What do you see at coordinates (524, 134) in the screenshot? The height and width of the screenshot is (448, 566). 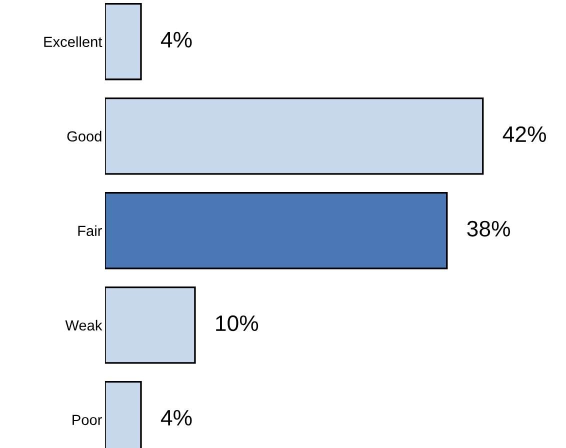 I see `data-label: 42%` at bounding box center [524, 134].